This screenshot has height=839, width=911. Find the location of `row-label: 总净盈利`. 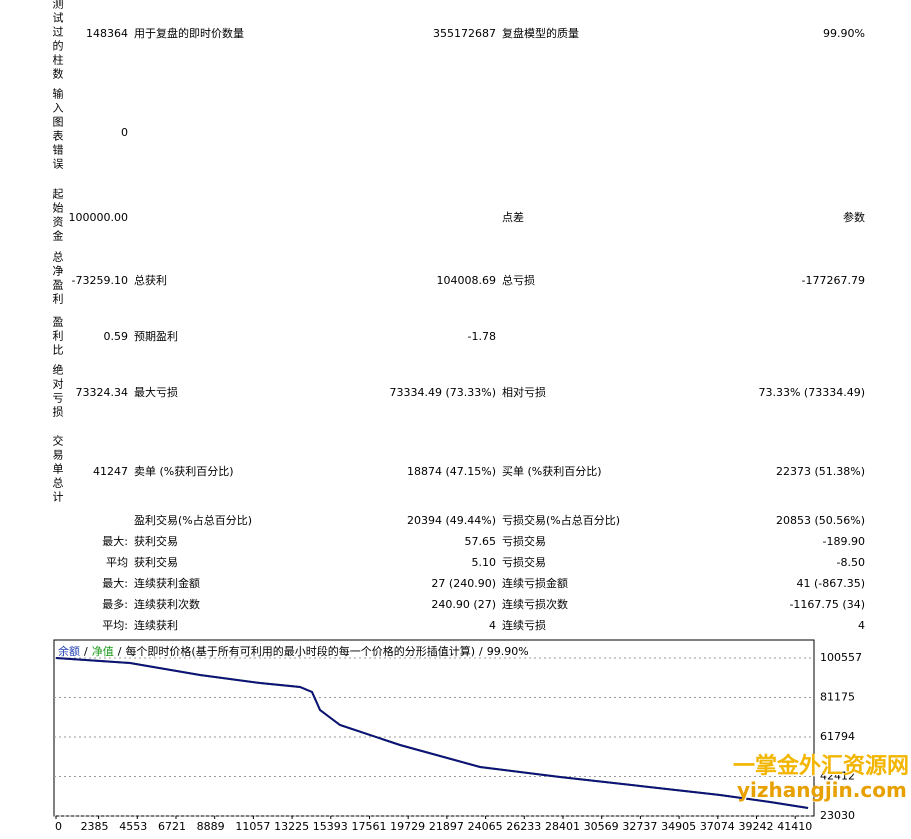

row-label: 总净盈利 is located at coordinates (57, 279).